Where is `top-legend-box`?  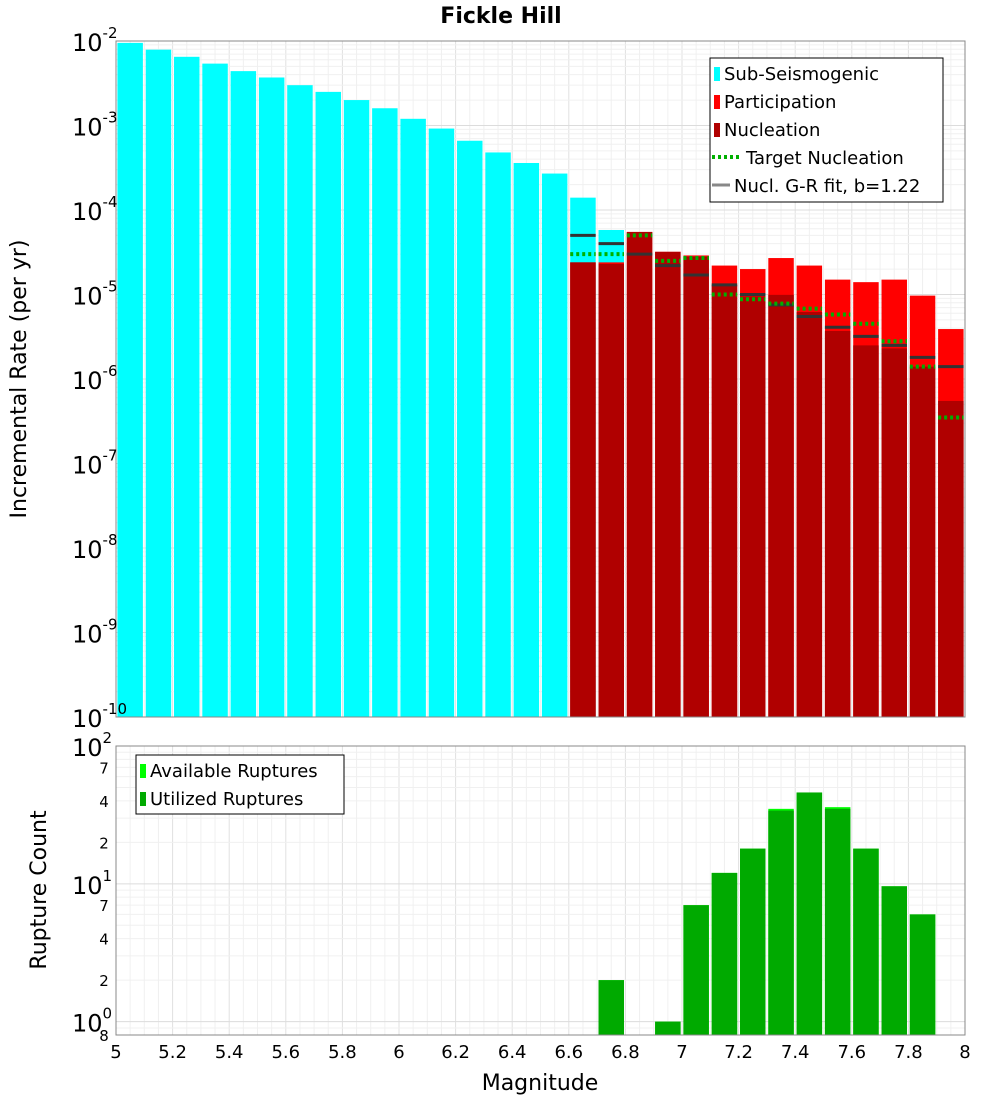 top-legend-box is located at coordinates (826, 130).